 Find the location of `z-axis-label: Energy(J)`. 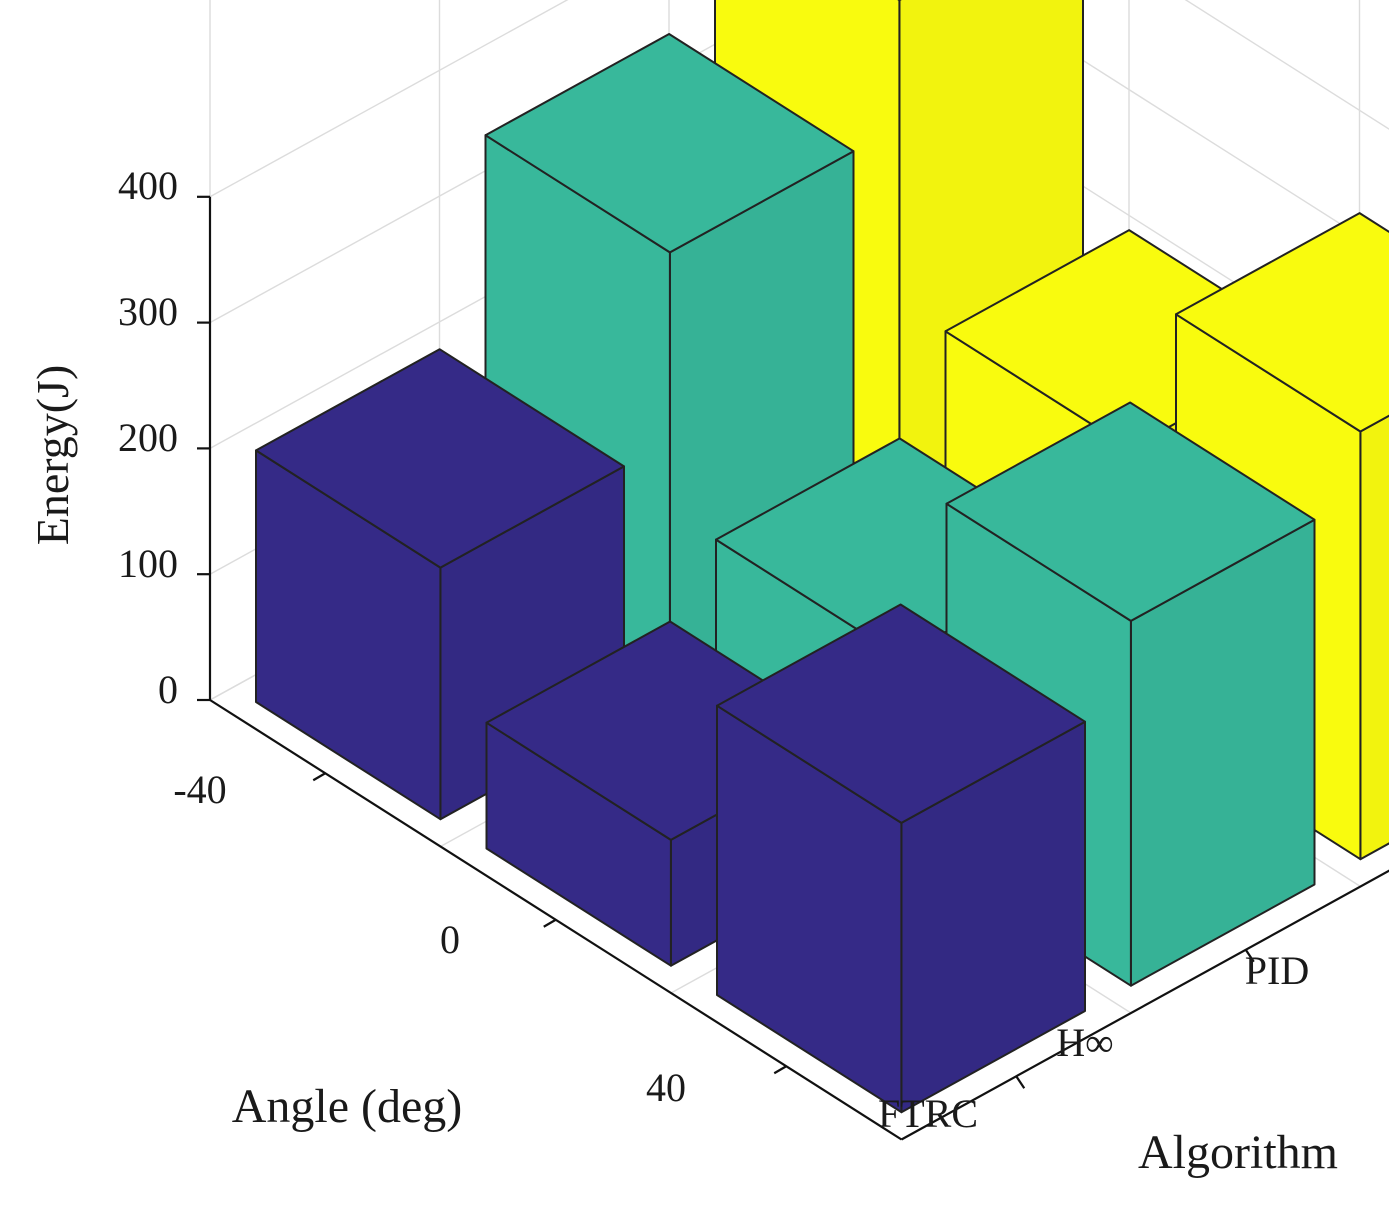

z-axis-label: Energy(J) is located at coordinates (52, 455).